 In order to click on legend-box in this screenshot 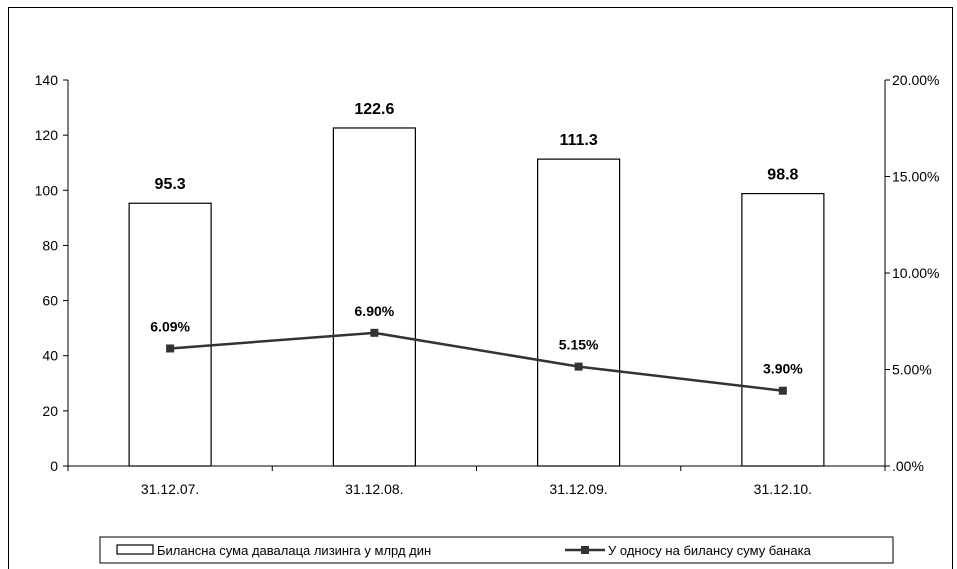, I will do `click(496, 550)`.